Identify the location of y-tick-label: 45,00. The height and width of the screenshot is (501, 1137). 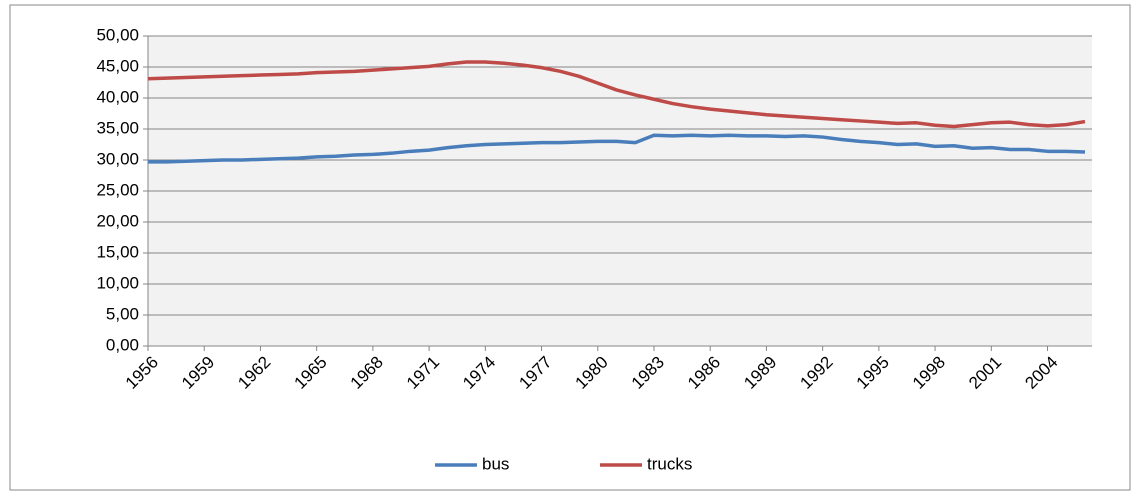
(117, 65).